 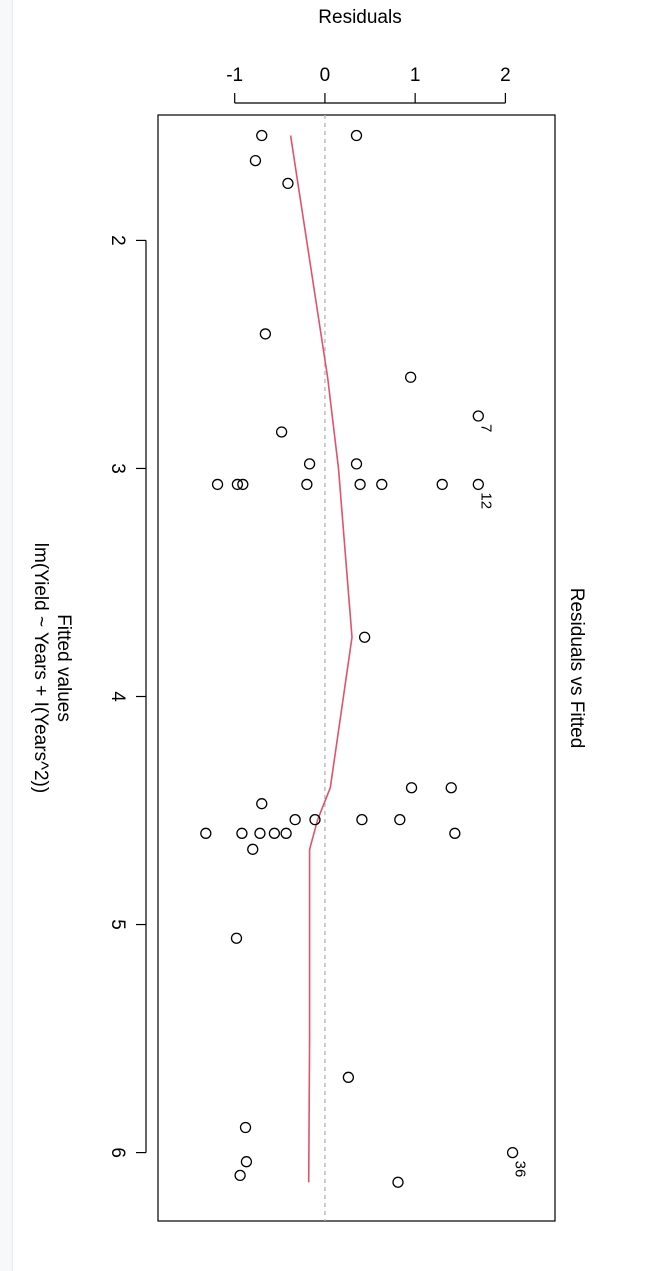 I want to click on y-axis-title: Residuals, so click(x=359, y=17).